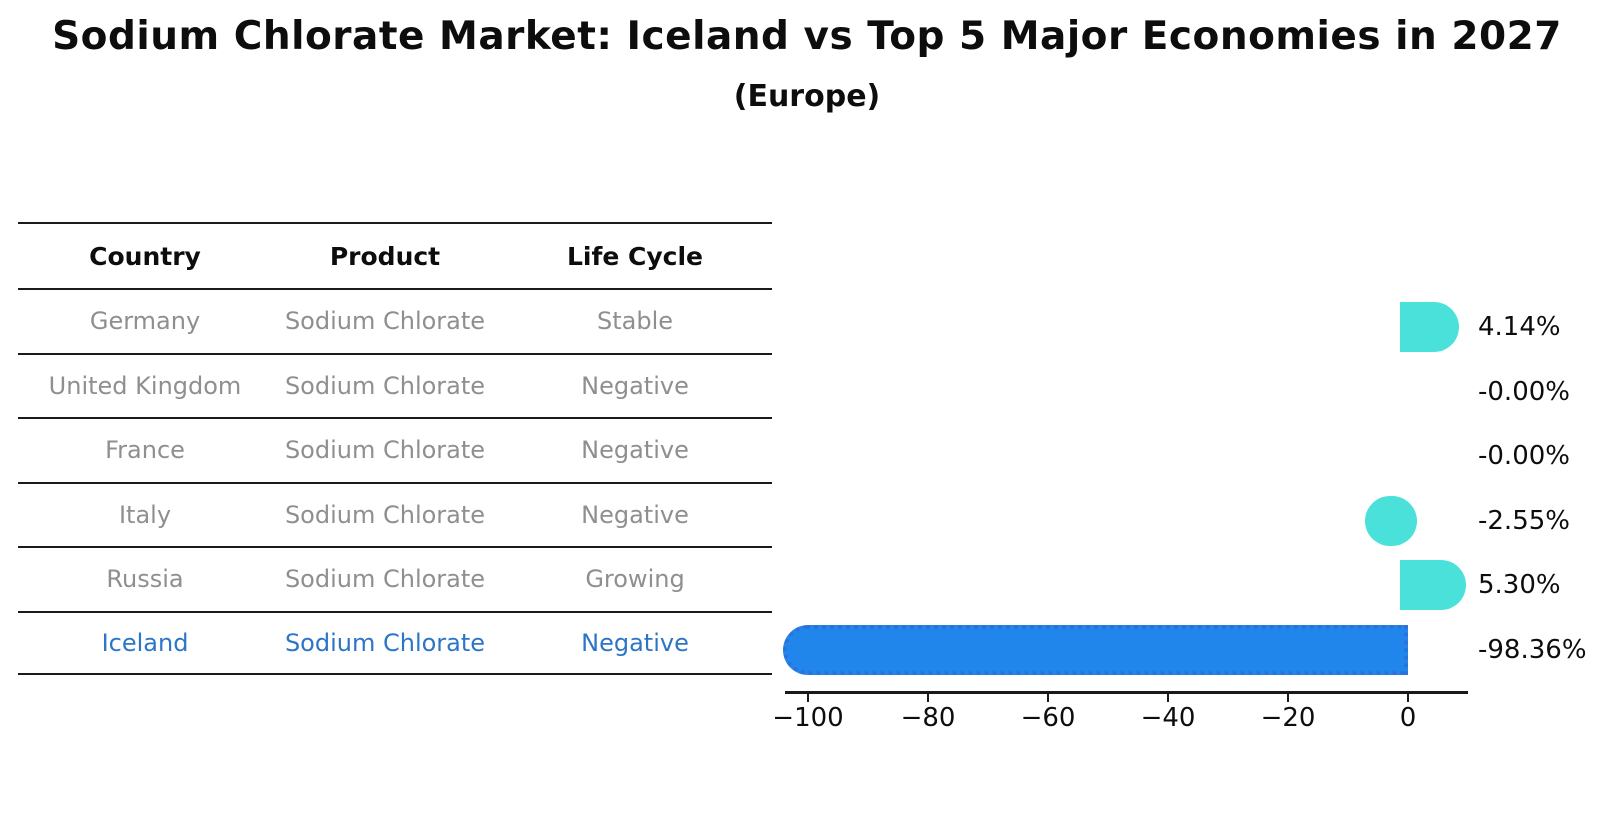 The height and width of the screenshot is (823, 1614). I want to click on table-row: Italy Sodium Chlorate Negative, so click(395, 514).